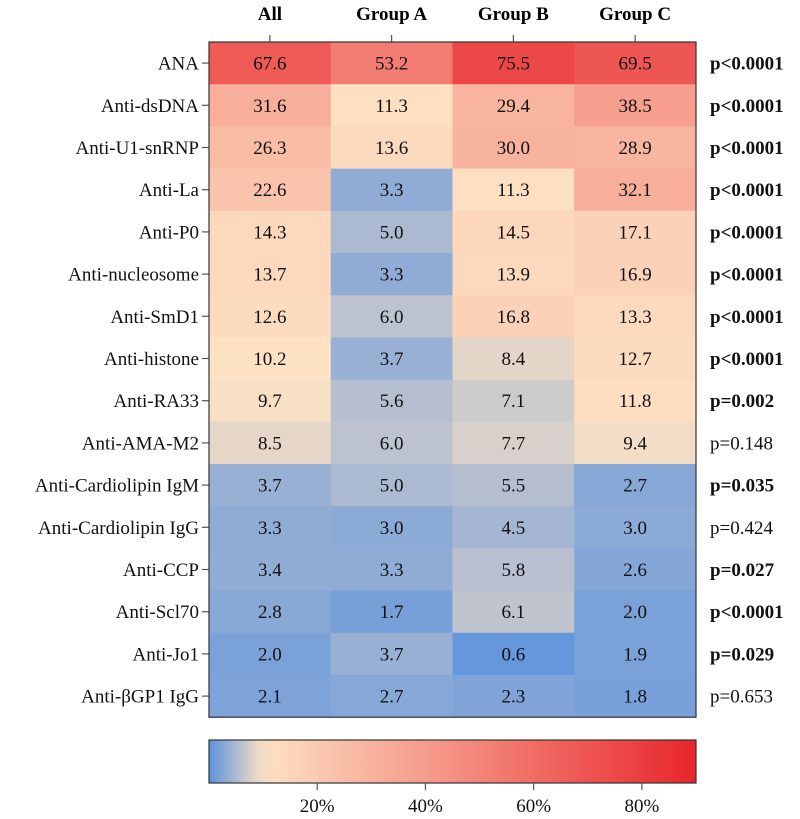 Image resolution: width=800 pixels, height=819 pixels. What do you see at coordinates (635, 697) in the screenshot?
I see `cell-value: 1.8` at bounding box center [635, 697].